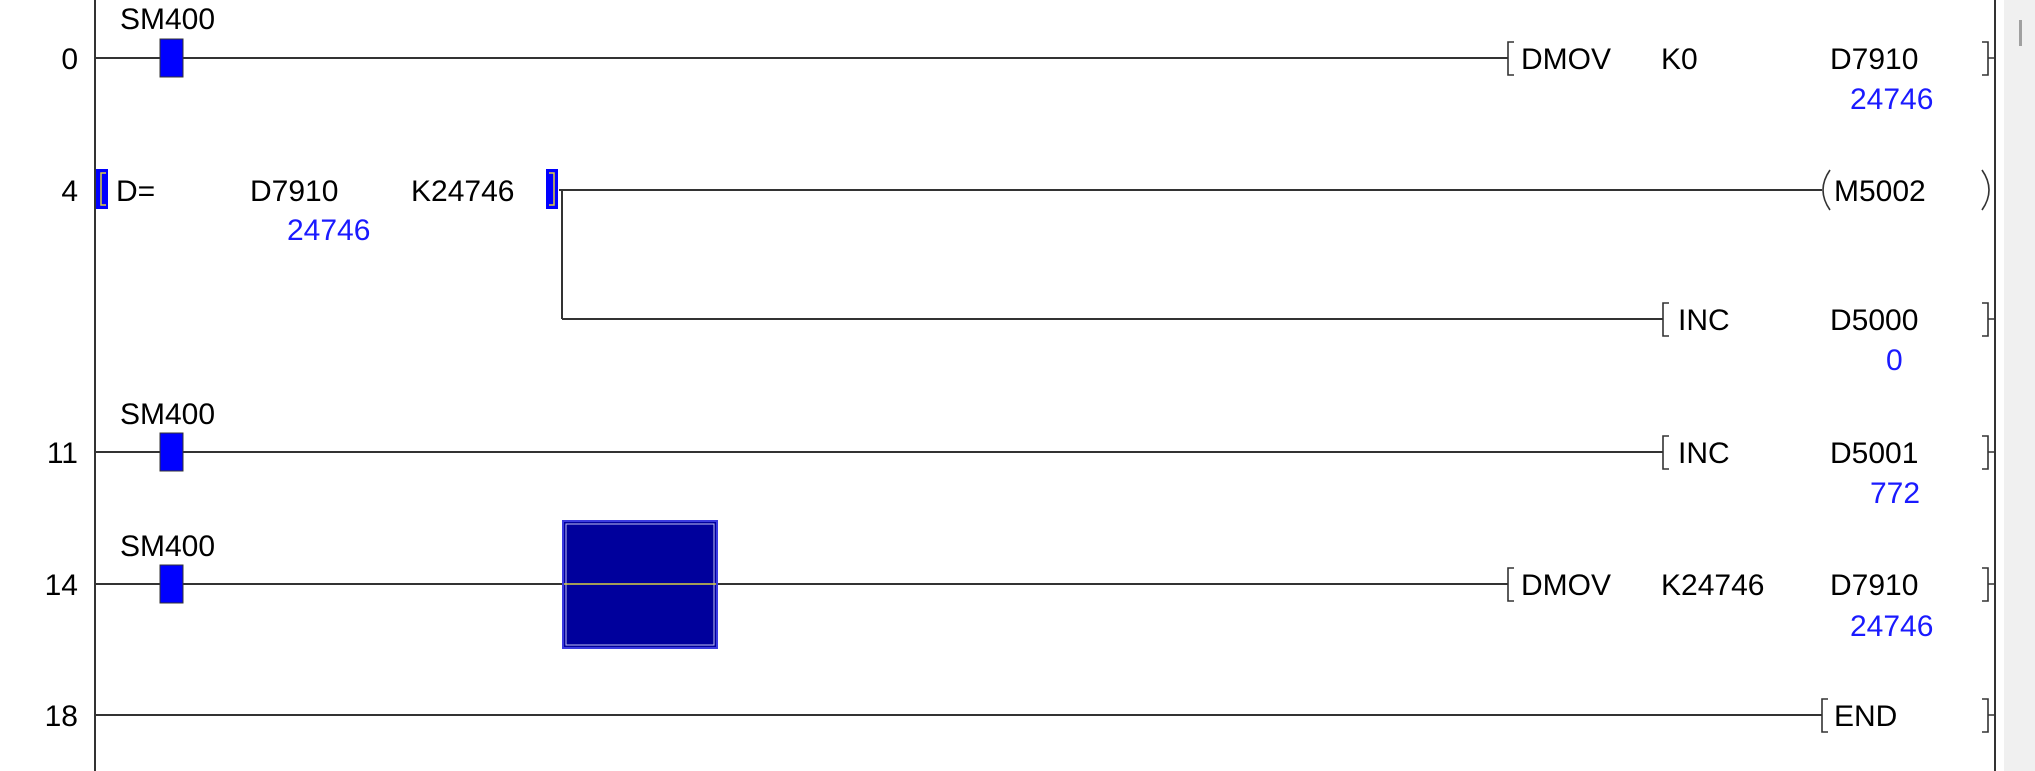 Image resolution: width=2035 pixels, height=771 pixels. I want to click on monitor-value: 772, so click(1895, 493).